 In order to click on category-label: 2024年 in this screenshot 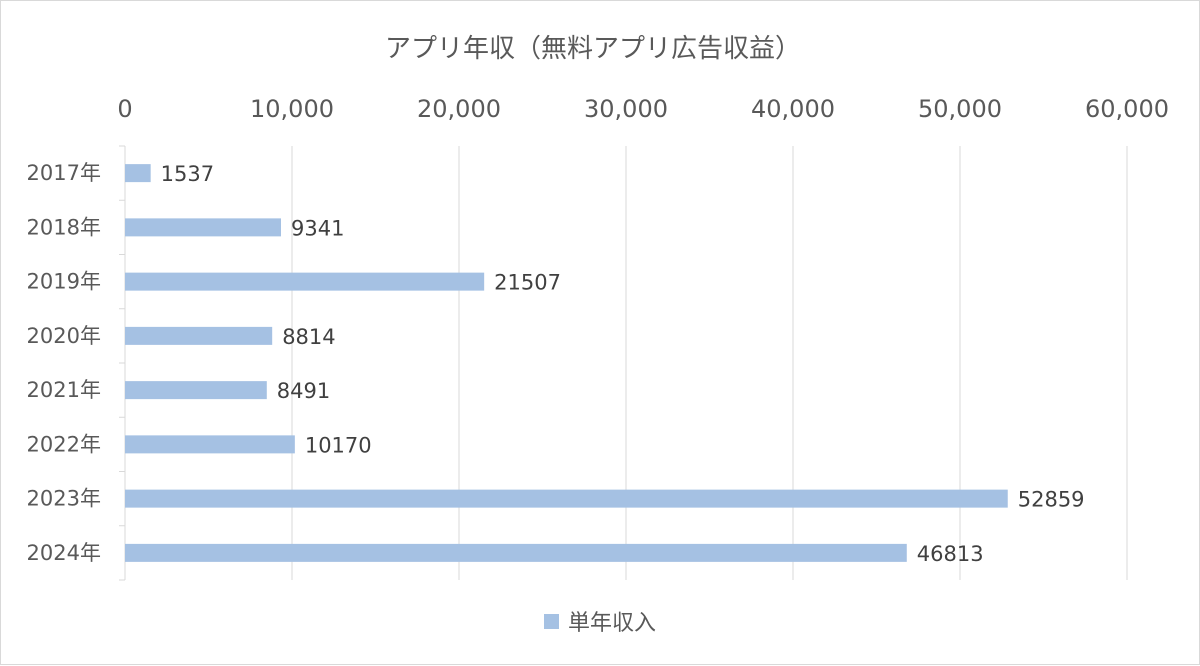, I will do `click(64, 553)`.